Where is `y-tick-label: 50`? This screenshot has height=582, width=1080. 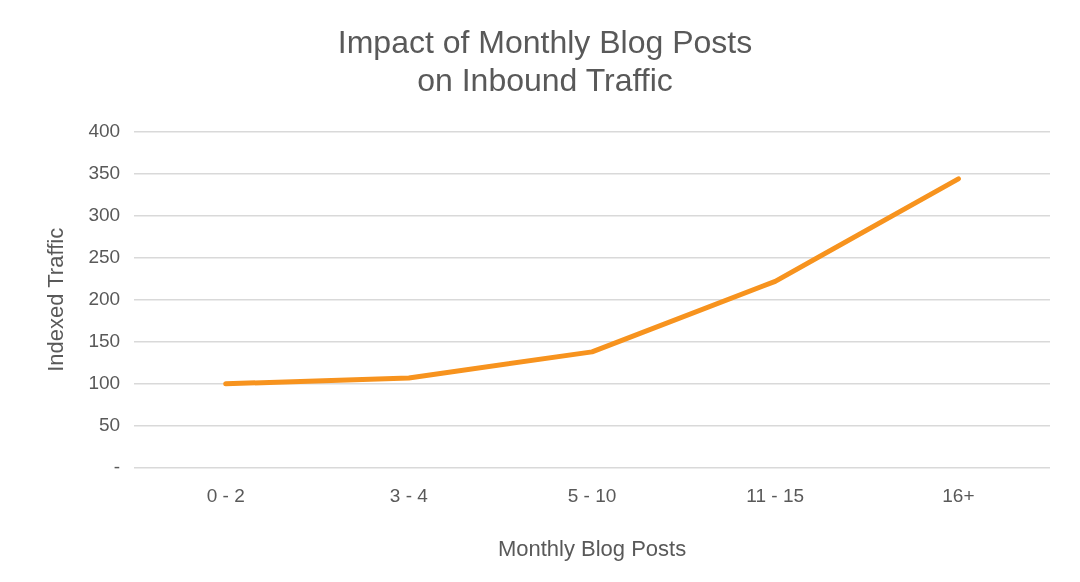
y-tick-label: 50 is located at coordinates (109, 425).